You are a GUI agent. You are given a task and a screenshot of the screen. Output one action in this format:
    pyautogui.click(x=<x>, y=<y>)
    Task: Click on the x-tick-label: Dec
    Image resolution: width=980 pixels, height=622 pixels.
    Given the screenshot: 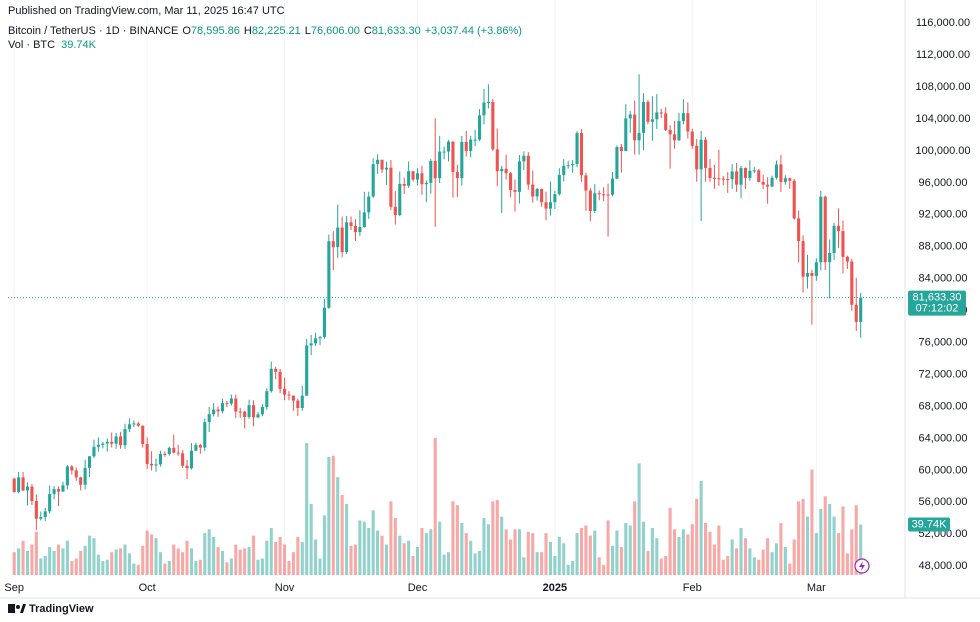 What is the action you would take?
    pyautogui.click(x=418, y=588)
    